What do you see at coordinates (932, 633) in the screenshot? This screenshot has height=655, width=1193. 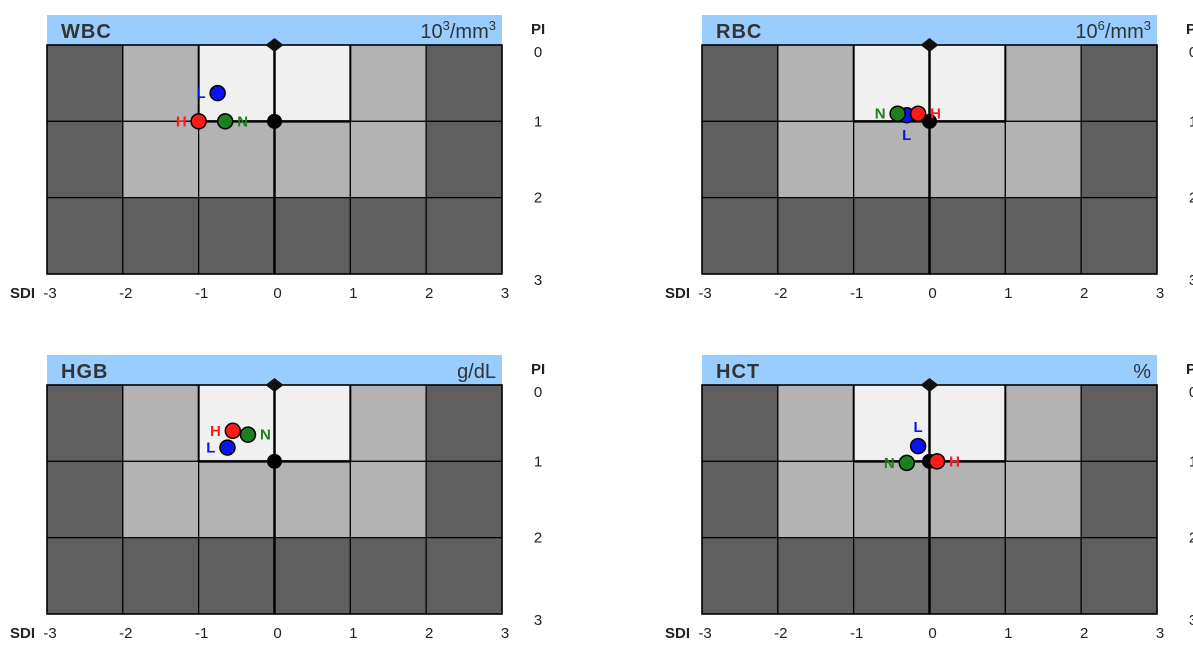 I see `x-tick-label: 0` at bounding box center [932, 633].